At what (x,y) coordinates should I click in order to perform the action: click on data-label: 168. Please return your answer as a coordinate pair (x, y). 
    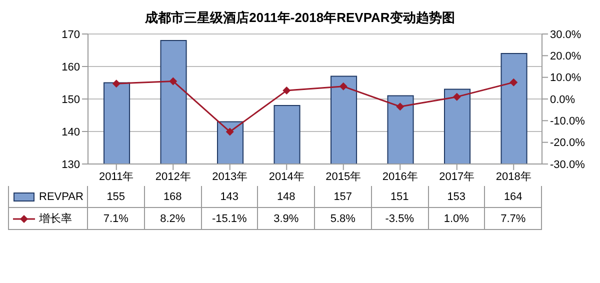
    Looking at the image, I should click on (173, 196).